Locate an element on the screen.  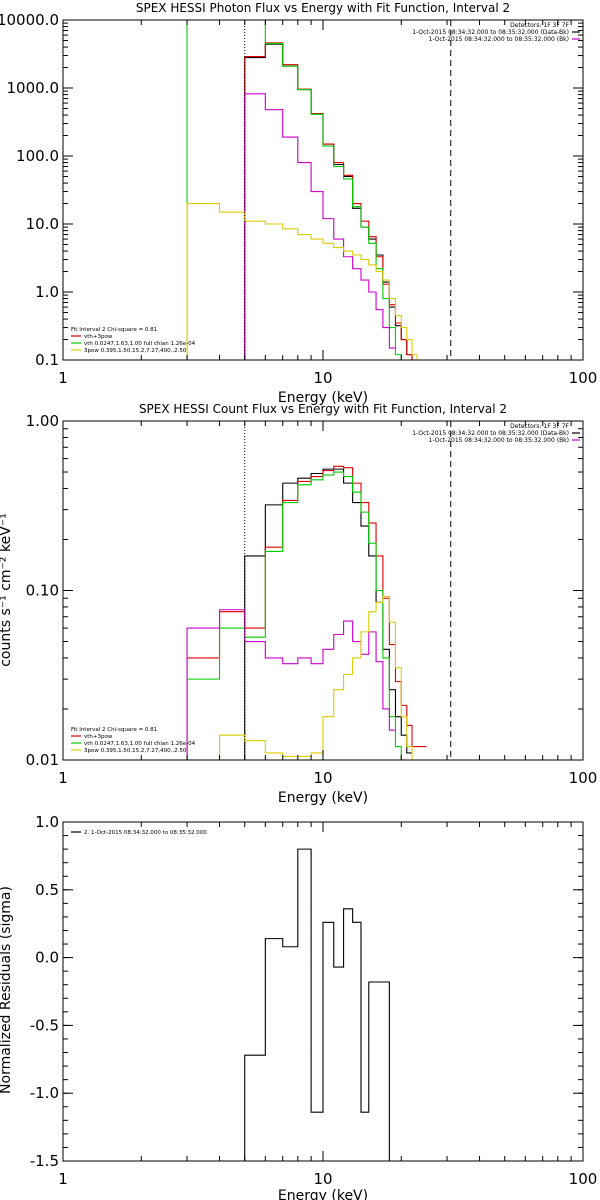
y-tick-label: -1.0 is located at coordinates (44, 1093).